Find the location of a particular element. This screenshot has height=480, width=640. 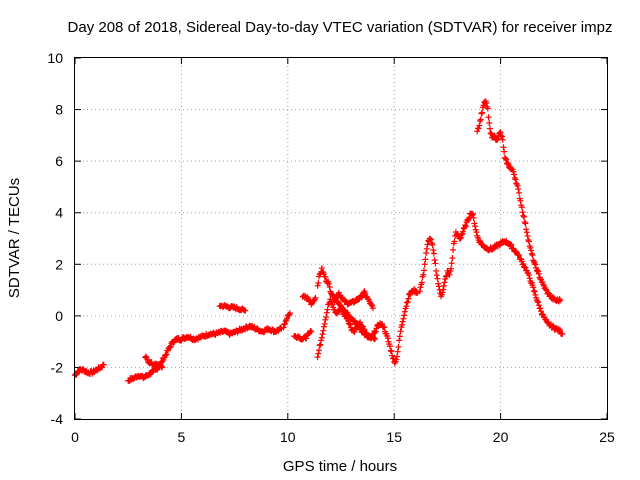

x-tick-label: 10 is located at coordinates (288, 437).